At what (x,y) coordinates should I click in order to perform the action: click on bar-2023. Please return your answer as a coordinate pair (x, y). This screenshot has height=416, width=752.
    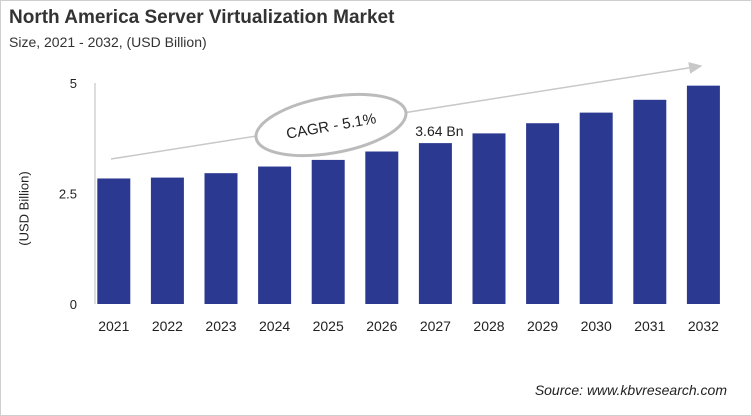
    Looking at the image, I should click on (221, 238).